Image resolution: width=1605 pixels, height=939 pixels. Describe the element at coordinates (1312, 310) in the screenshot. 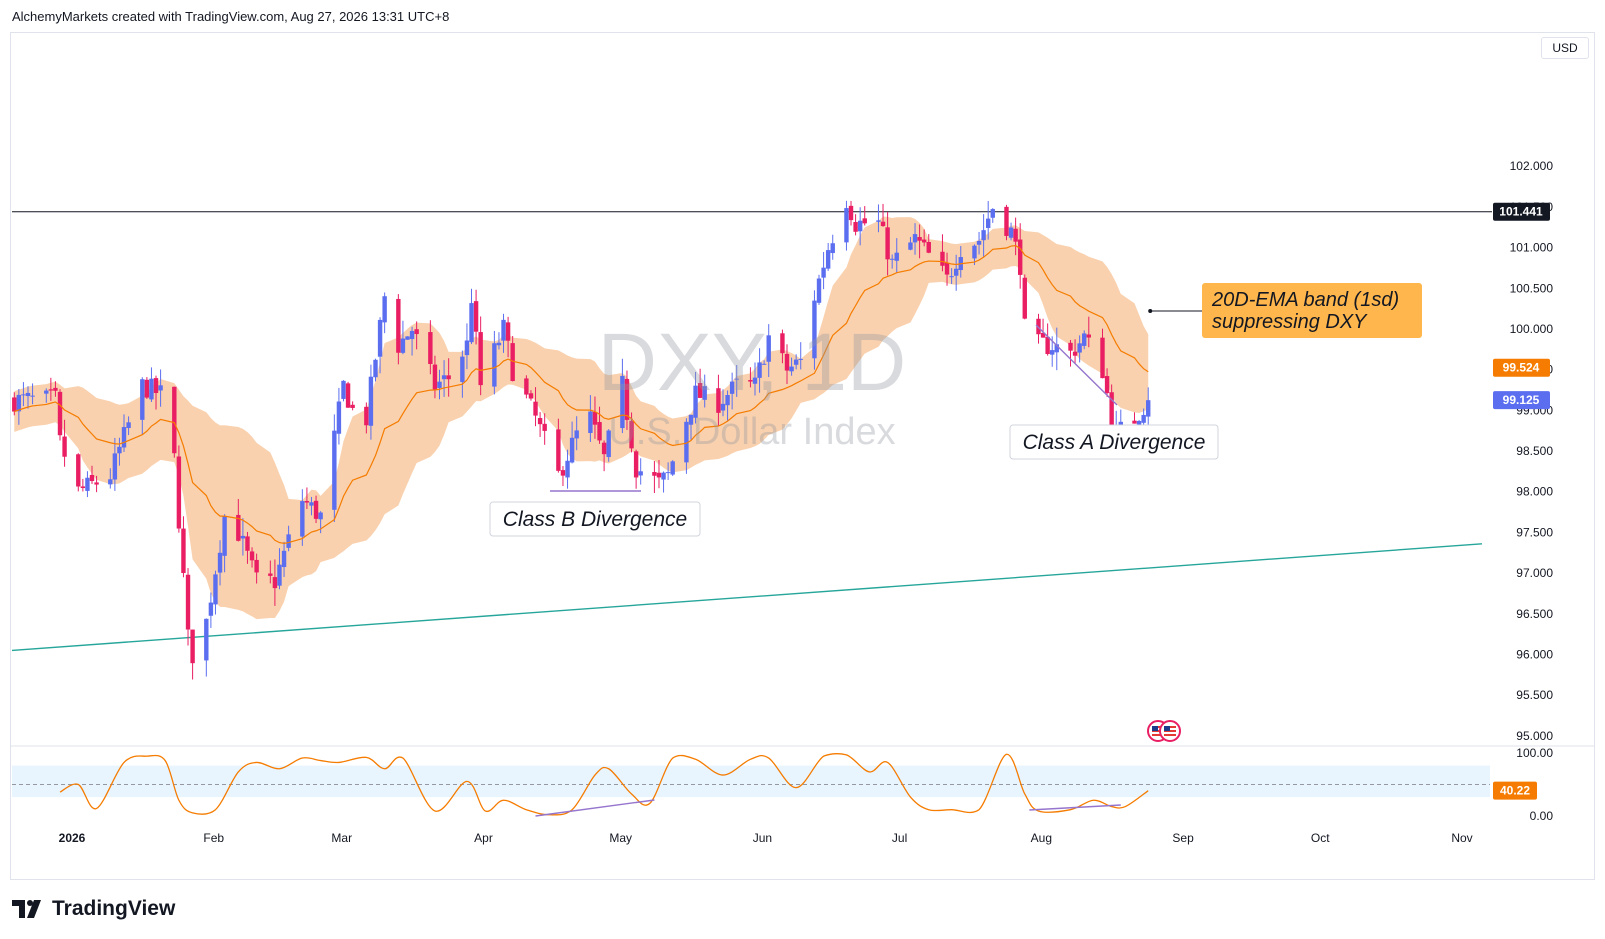

I see `ema-band-callout: 20D-EMA band (1sd)suppressing DXY` at that location.